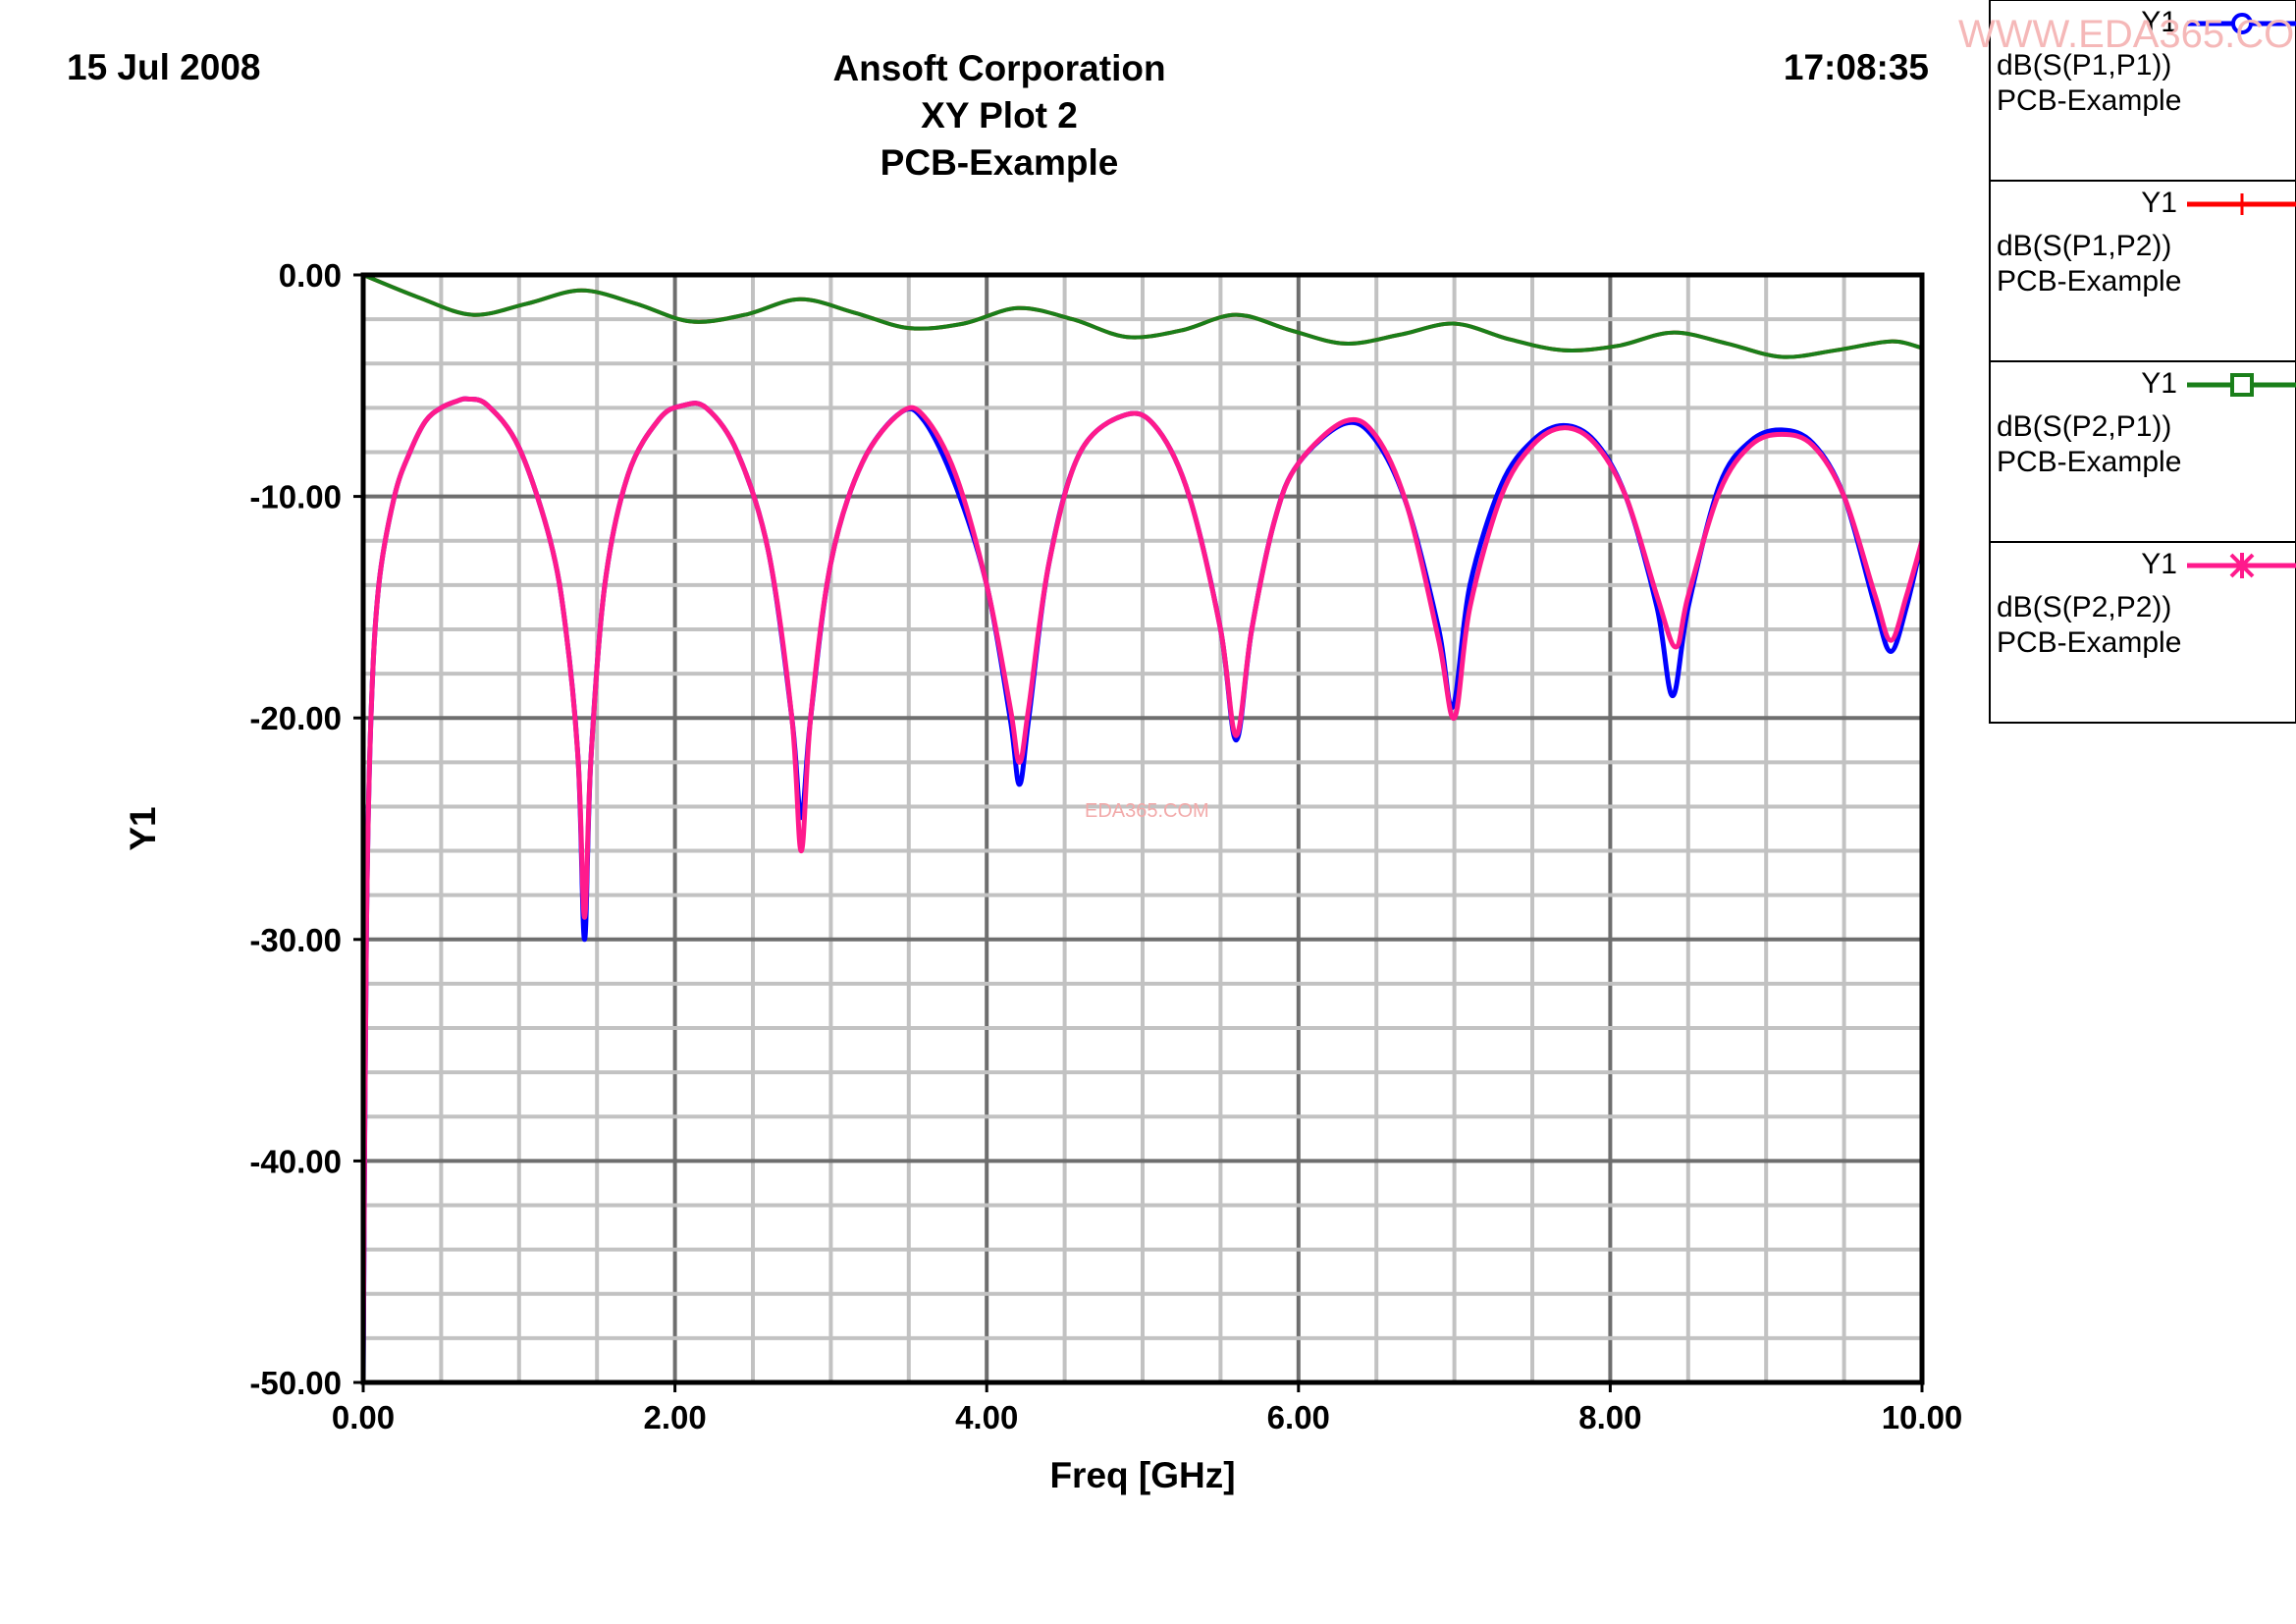  I want to click on x-tick-label: 8.00, so click(1609, 1417).